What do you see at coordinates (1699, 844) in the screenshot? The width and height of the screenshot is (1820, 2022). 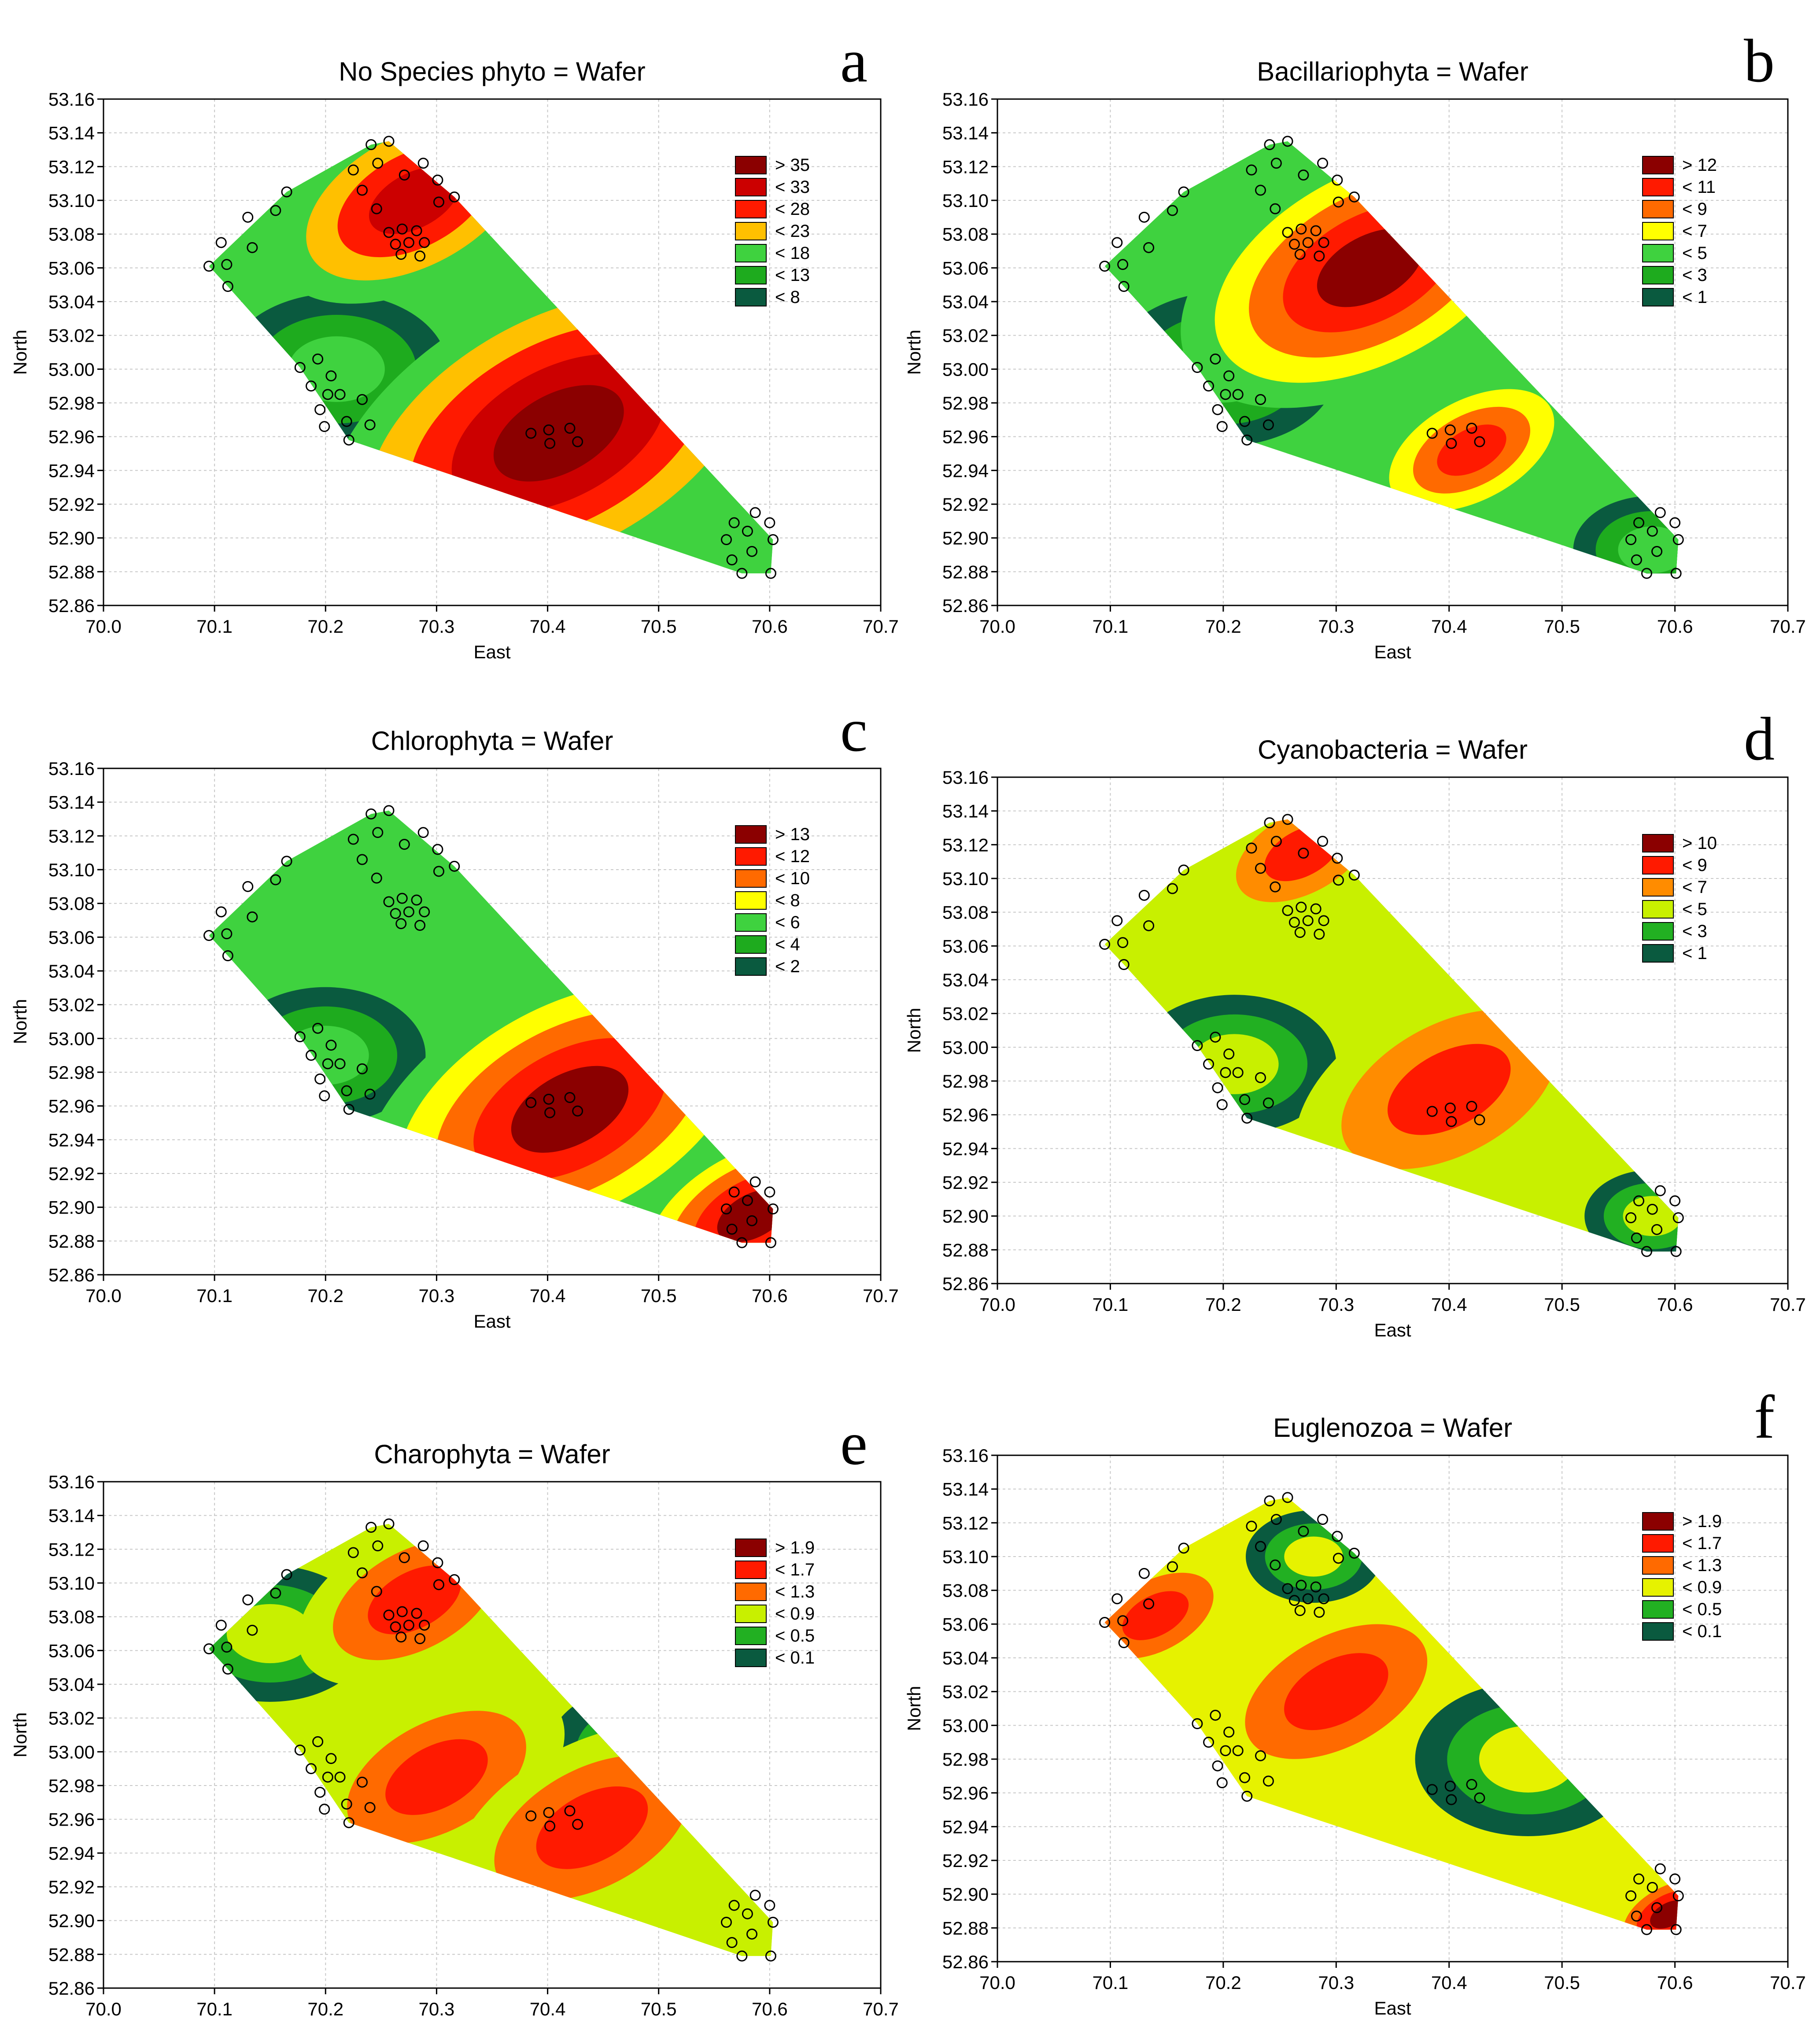 I see `legend-label: > 10` at bounding box center [1699, 844].